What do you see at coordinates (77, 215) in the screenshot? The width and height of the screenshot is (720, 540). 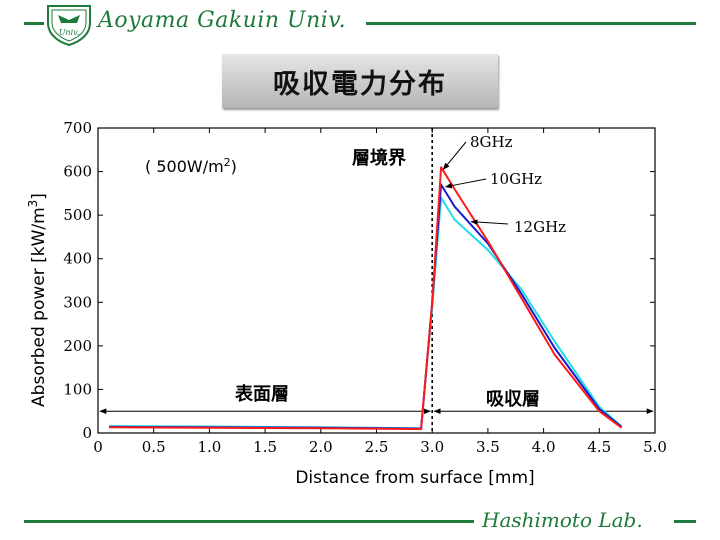 I see `y-tick-label: 500` at bounding box center [77, 215].